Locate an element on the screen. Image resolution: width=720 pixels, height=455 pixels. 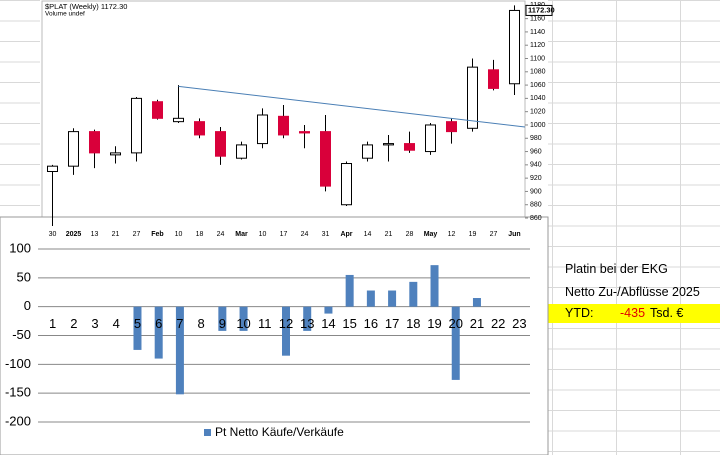
ytd-unit: Tsd. € is located at coordinates (667, 313).